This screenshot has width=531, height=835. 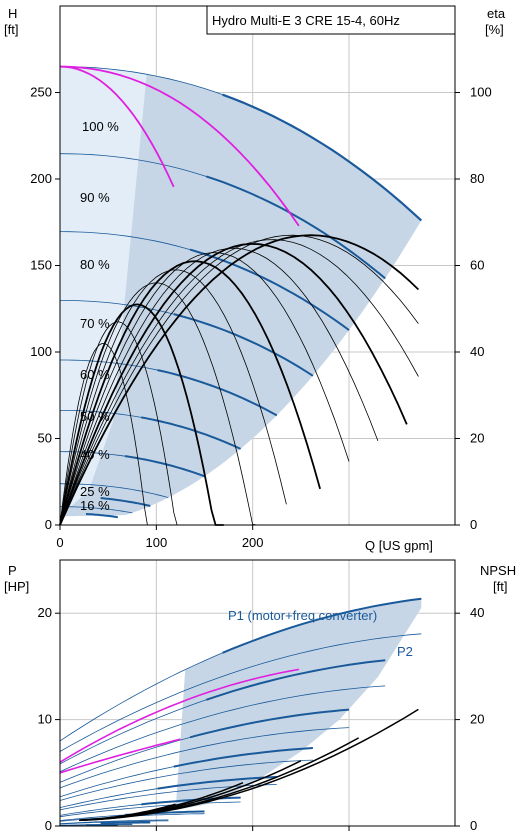 What do you see at coordinates (95, 505) in the screenshot?
I see `speed-label-16: 16 %` at bounding box center [95, 505].